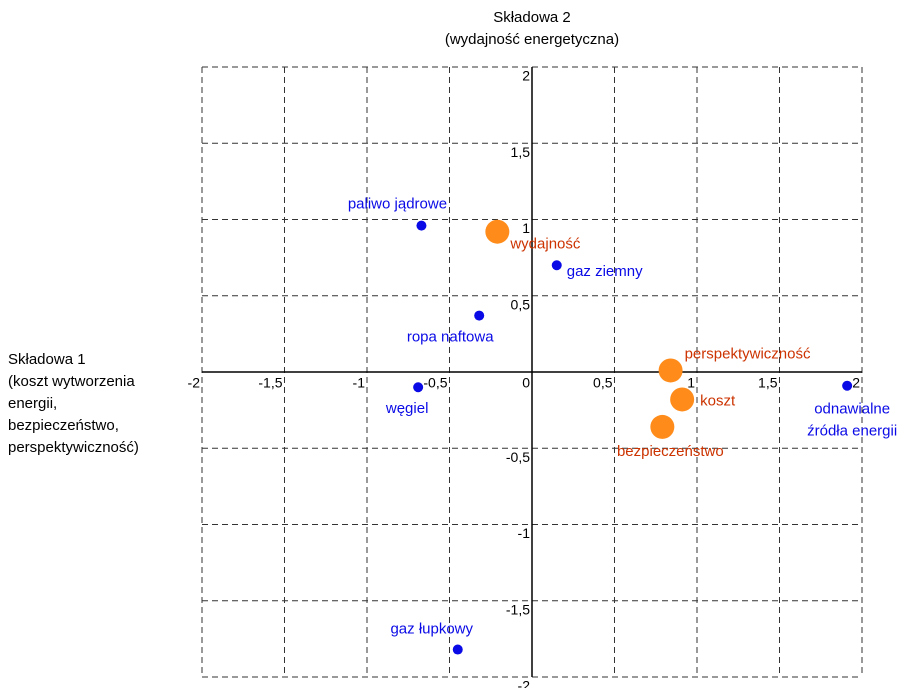  I want to click on axis-label: perspektywiczność), so click(73, 447).